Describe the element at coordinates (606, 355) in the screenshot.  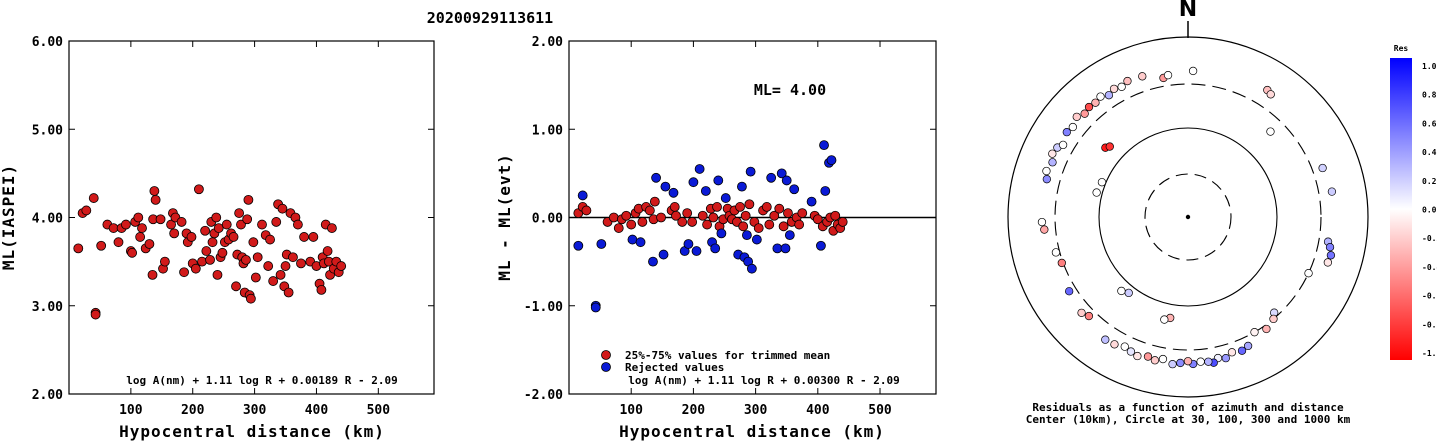
I see `legend-trimmed-marker` at that location.